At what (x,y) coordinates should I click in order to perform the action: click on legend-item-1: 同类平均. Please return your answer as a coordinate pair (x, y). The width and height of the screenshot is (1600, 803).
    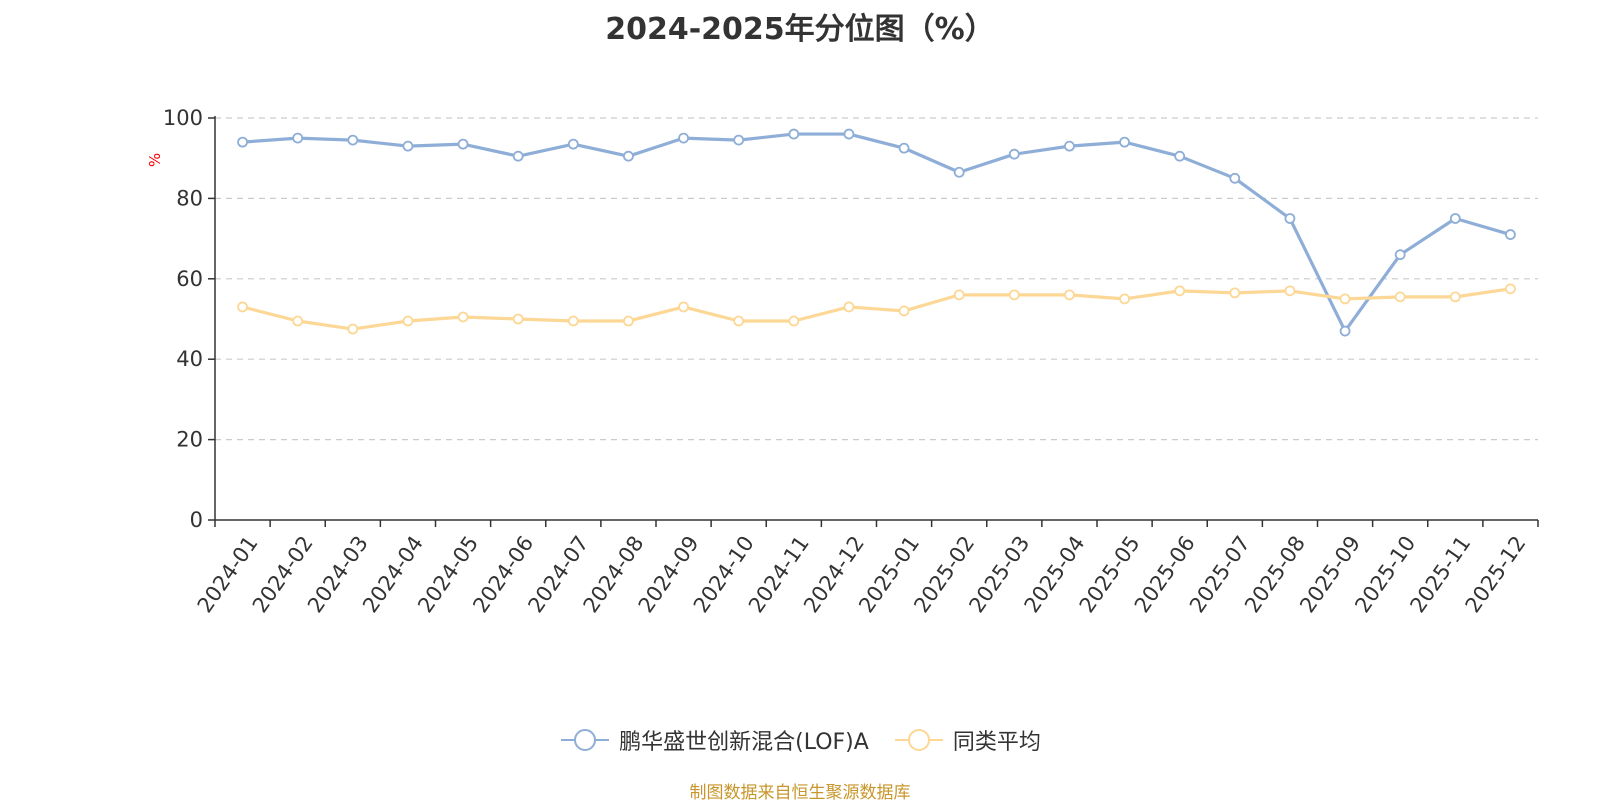
    Looking at the image, I should click on (967, 740).